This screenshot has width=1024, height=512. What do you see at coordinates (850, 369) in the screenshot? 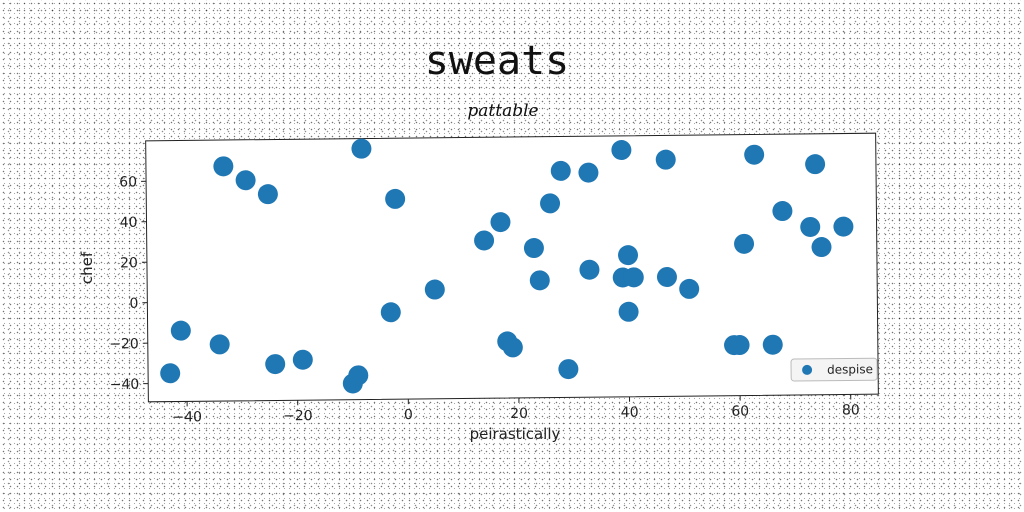
I see `legend-label: despise` at bounding box center [850, 369].